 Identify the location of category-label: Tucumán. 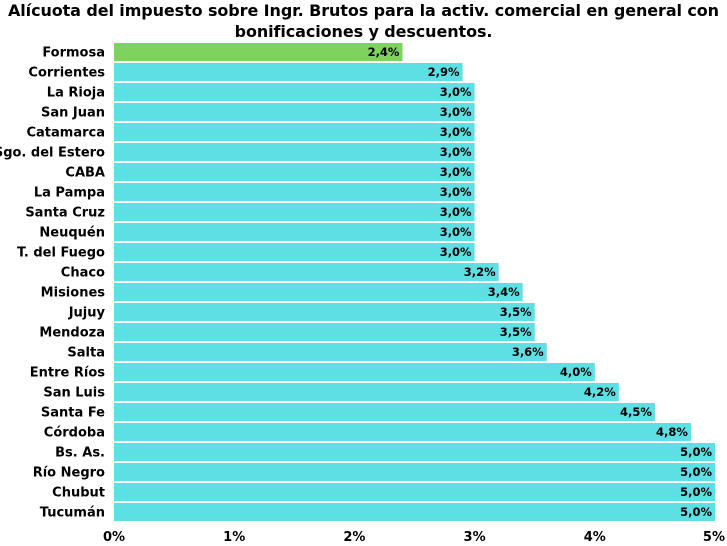
(72, 513).